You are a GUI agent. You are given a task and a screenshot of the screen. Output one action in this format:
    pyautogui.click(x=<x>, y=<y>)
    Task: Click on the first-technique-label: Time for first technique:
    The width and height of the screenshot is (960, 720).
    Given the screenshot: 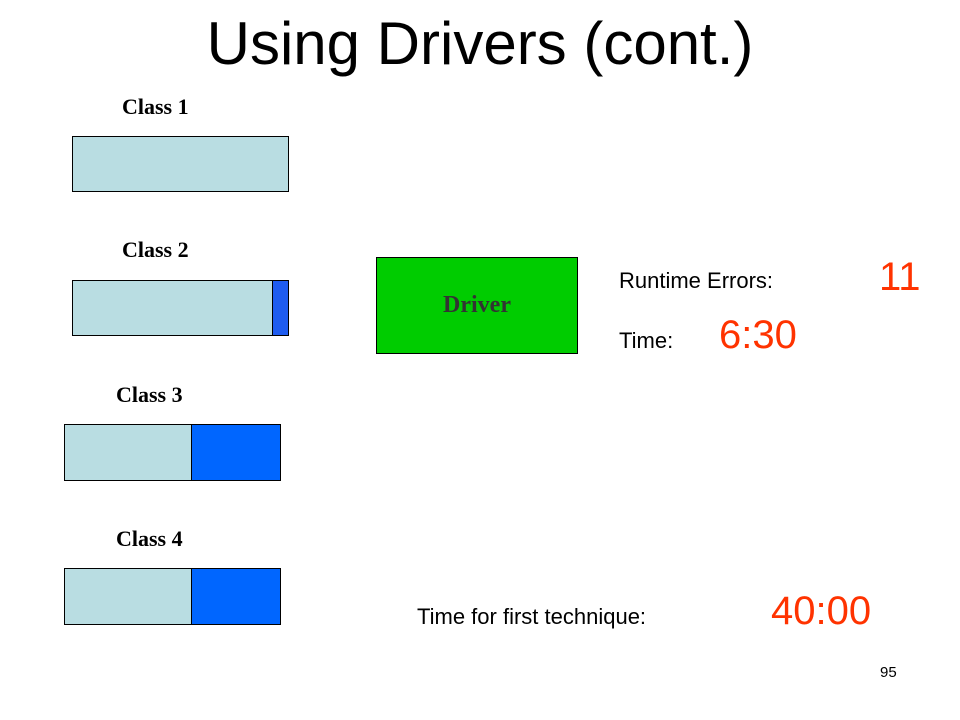 What is the action you would take?
    pyautogui.click(x=532, y=616)
    